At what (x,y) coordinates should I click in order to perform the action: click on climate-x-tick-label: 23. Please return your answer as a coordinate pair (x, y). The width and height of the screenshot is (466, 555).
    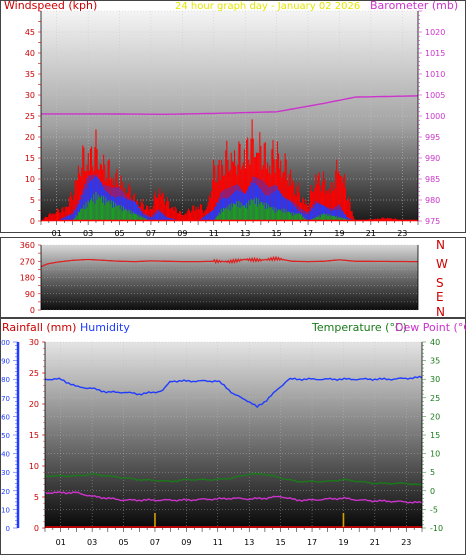
    Looking at the image, I should click on (406, 542).